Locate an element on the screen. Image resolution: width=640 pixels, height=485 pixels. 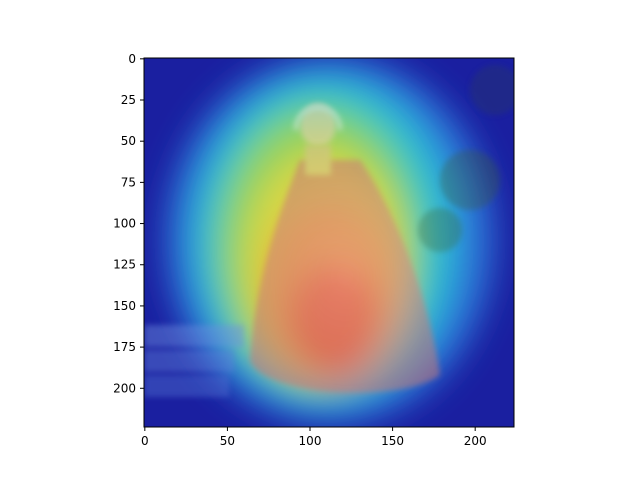
y-tick-label: 200 is located at coordinates (124, 388).